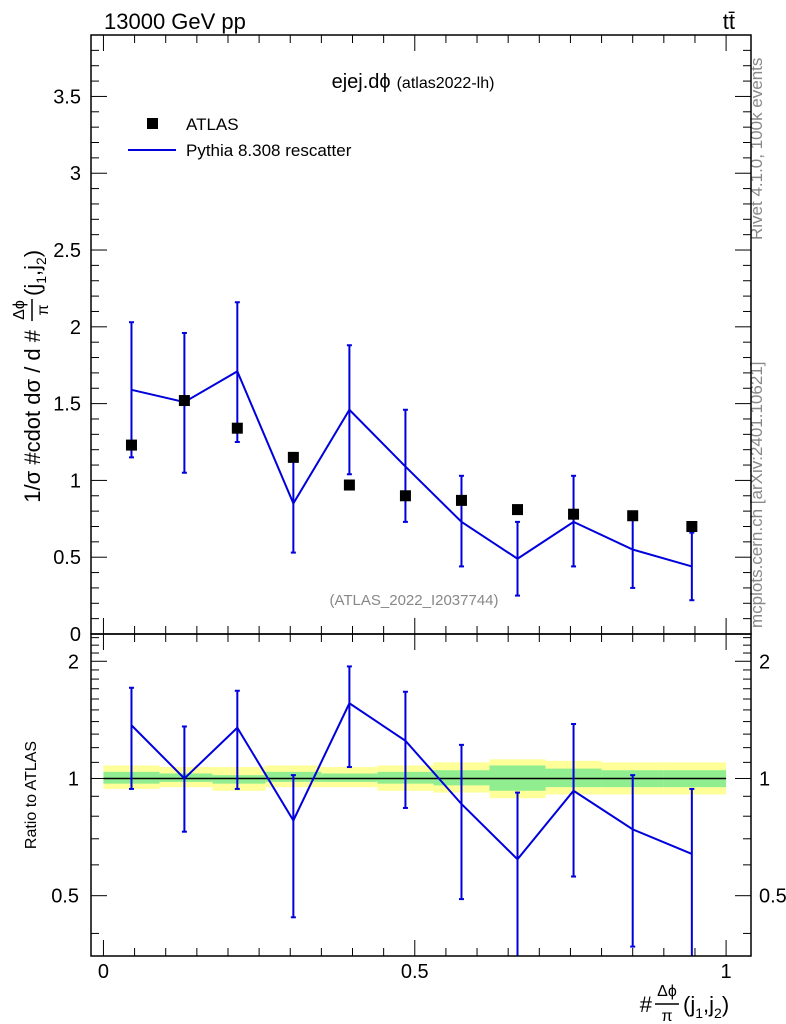 The image size is (786, 1024). What do you see at coordinates (67, 405) in the screenshot?
I see `main-ytick-label: 1.5` at bounding box center [67, 405].